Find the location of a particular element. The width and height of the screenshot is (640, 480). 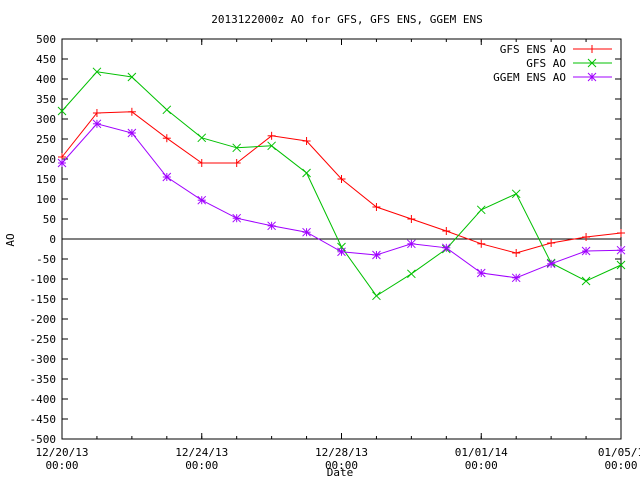

y-tick-label: 200 is located at coordinates (46, 159).